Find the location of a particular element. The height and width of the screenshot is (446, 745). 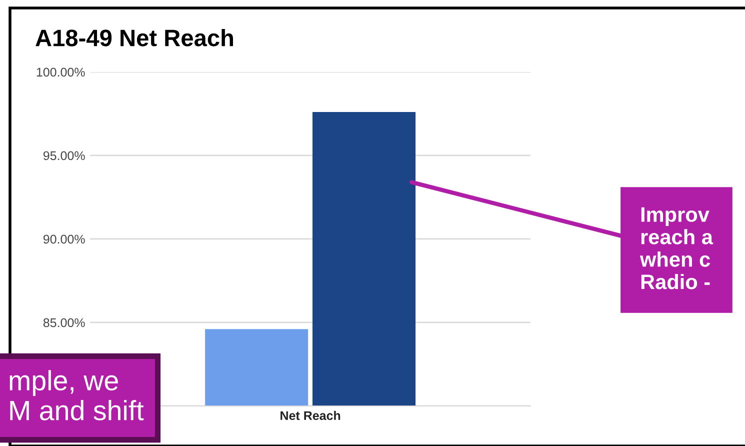

y-tick-label: 90.00% is located at coordinates (64, 239).